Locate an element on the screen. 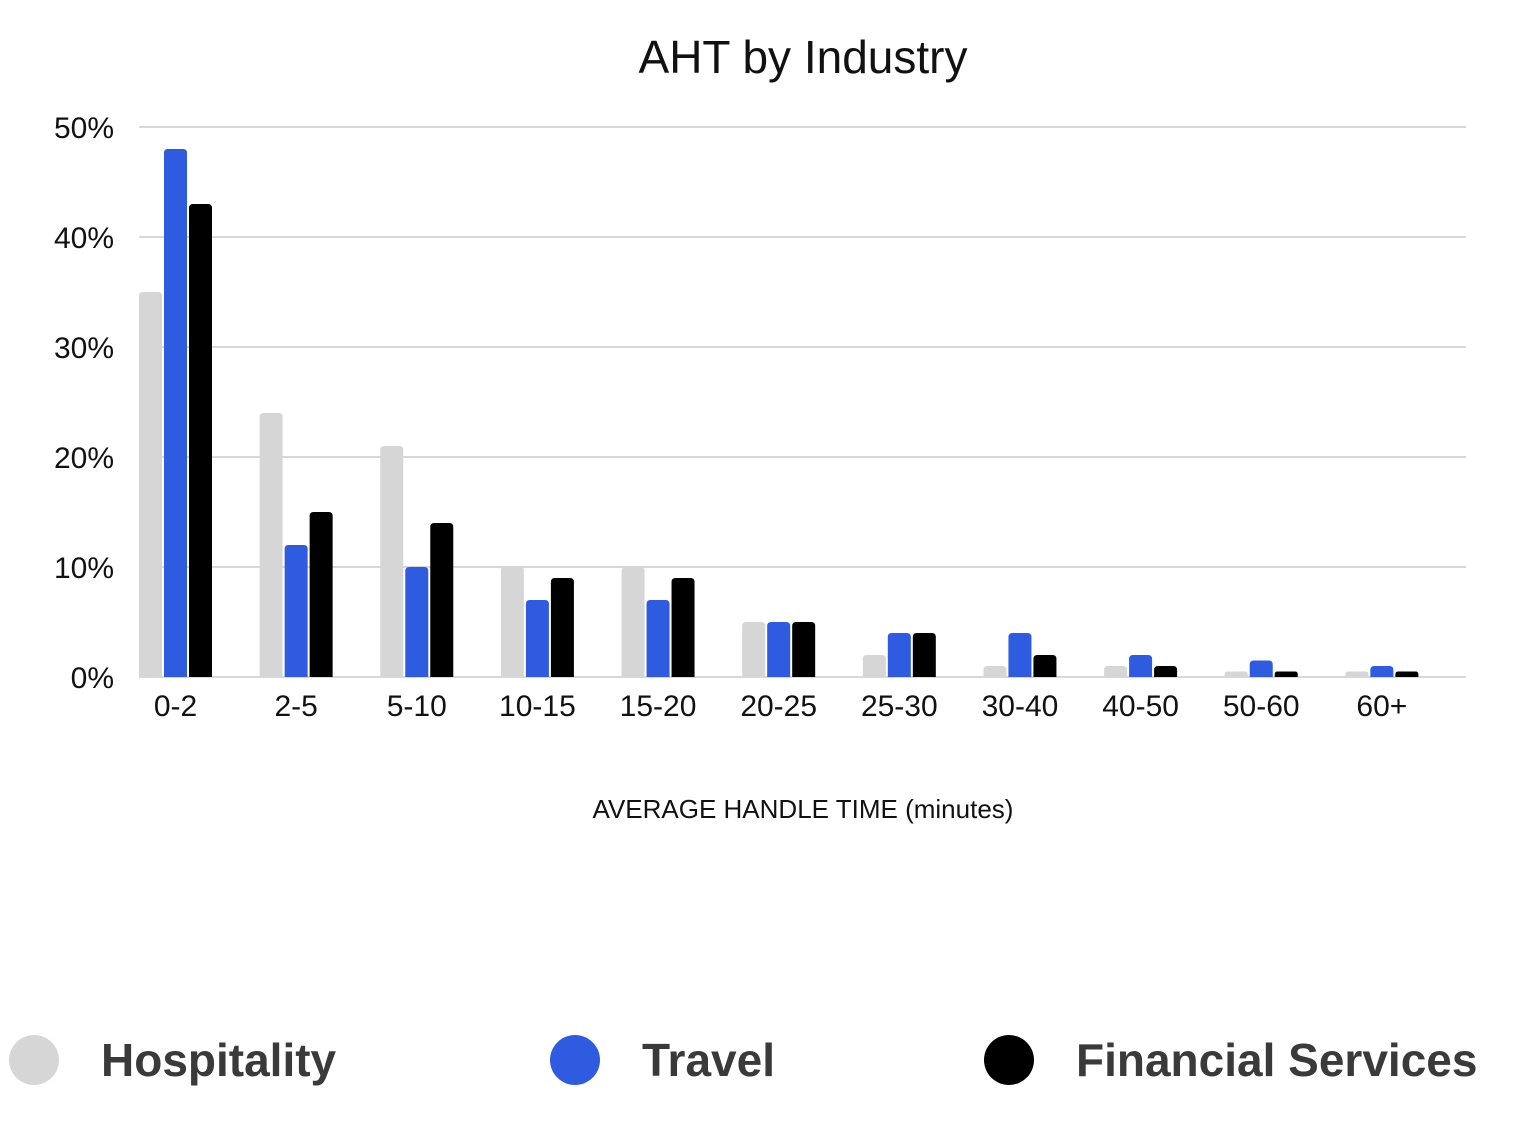 The height and width of the screenshot is (1142, 1518). bar-financial-services-60+ is located at coordinates (1407, 674).